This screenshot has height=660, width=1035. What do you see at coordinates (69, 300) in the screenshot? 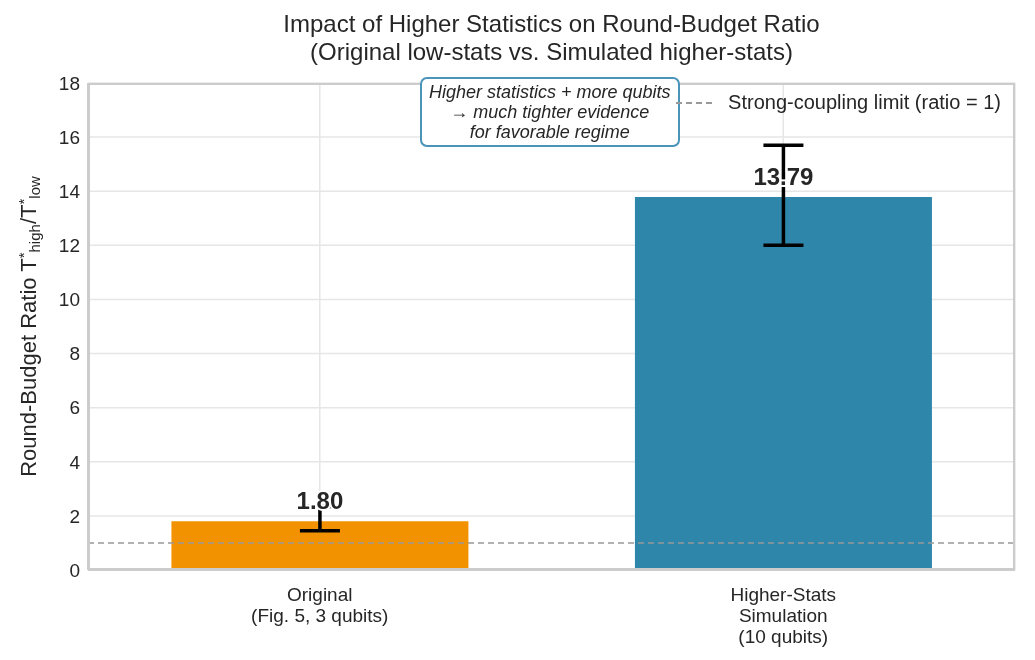
I see `y-tick-label: 10` at bounding box center [69, 300].